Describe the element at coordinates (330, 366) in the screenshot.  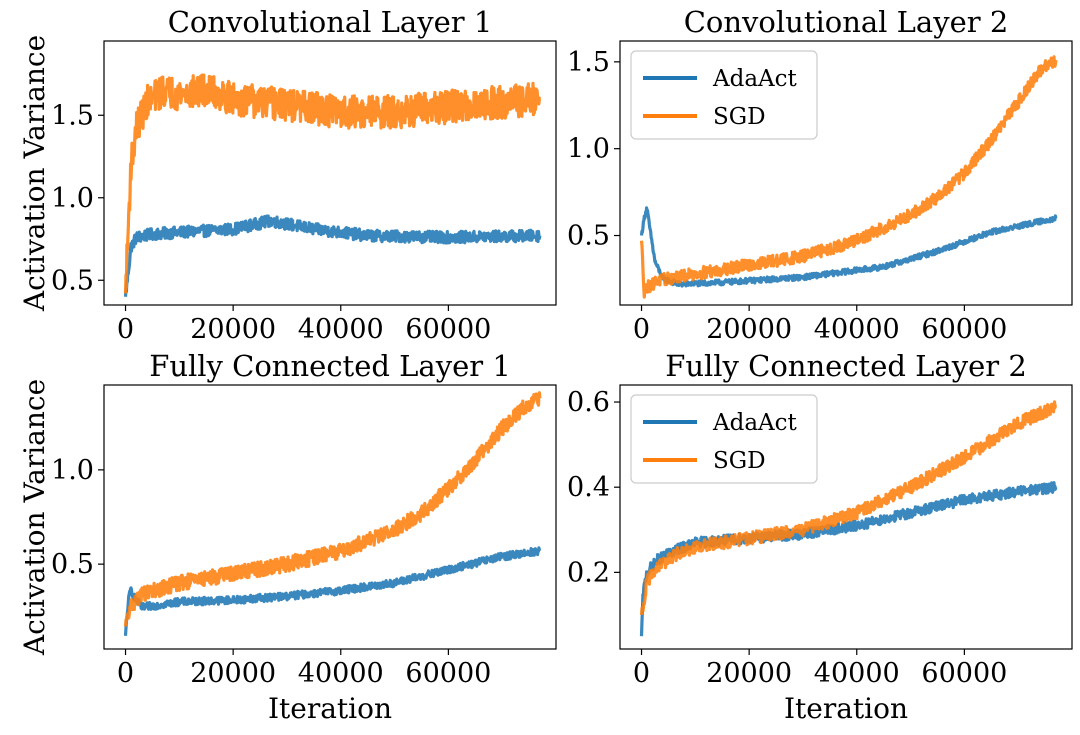
I see `chart-title-fc-layer-1: Fully Connected Layer 1` at that location.